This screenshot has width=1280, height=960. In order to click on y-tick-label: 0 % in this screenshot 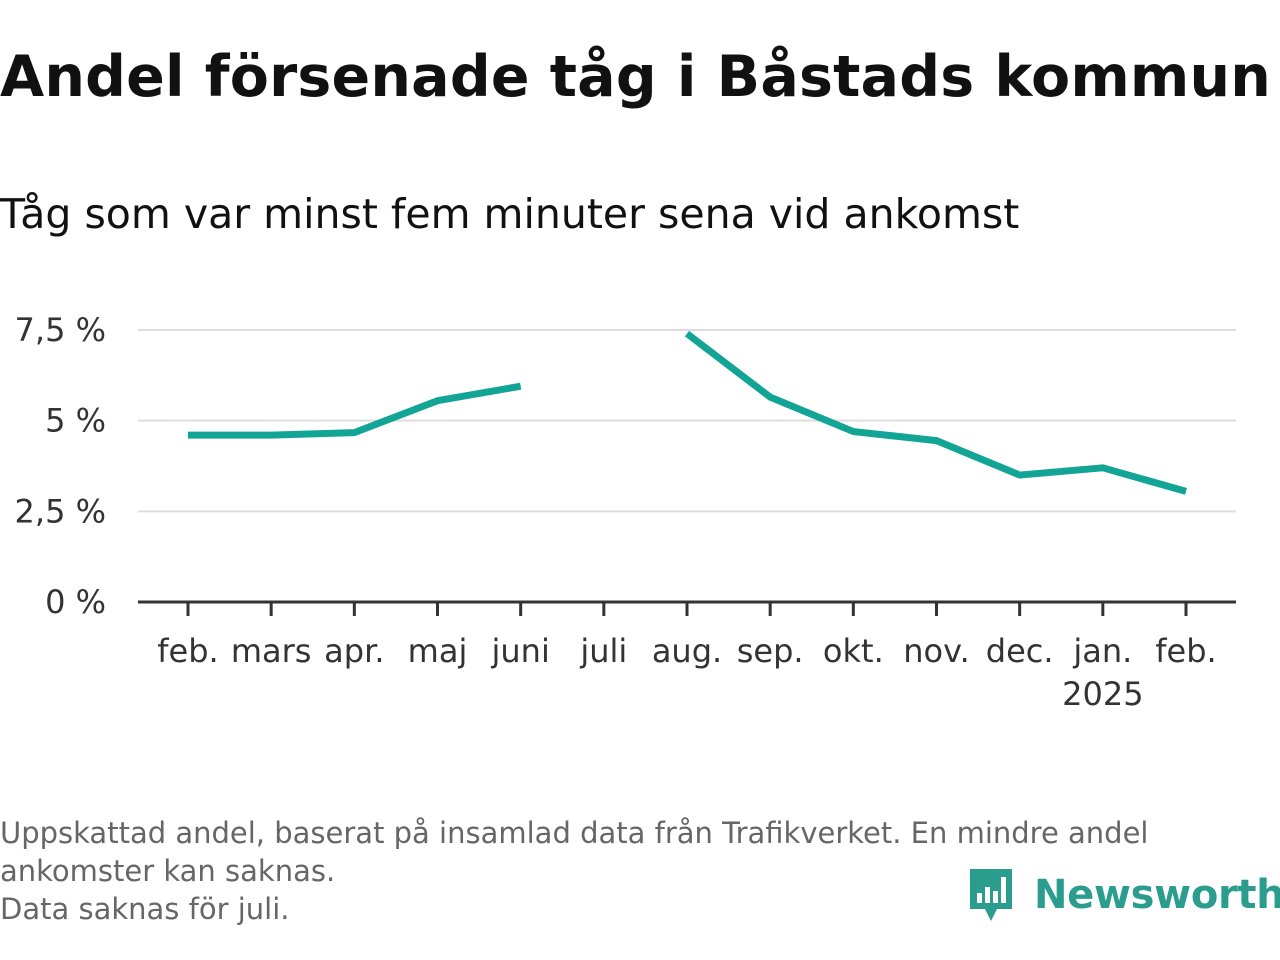, I will do `click(75, 602)`.